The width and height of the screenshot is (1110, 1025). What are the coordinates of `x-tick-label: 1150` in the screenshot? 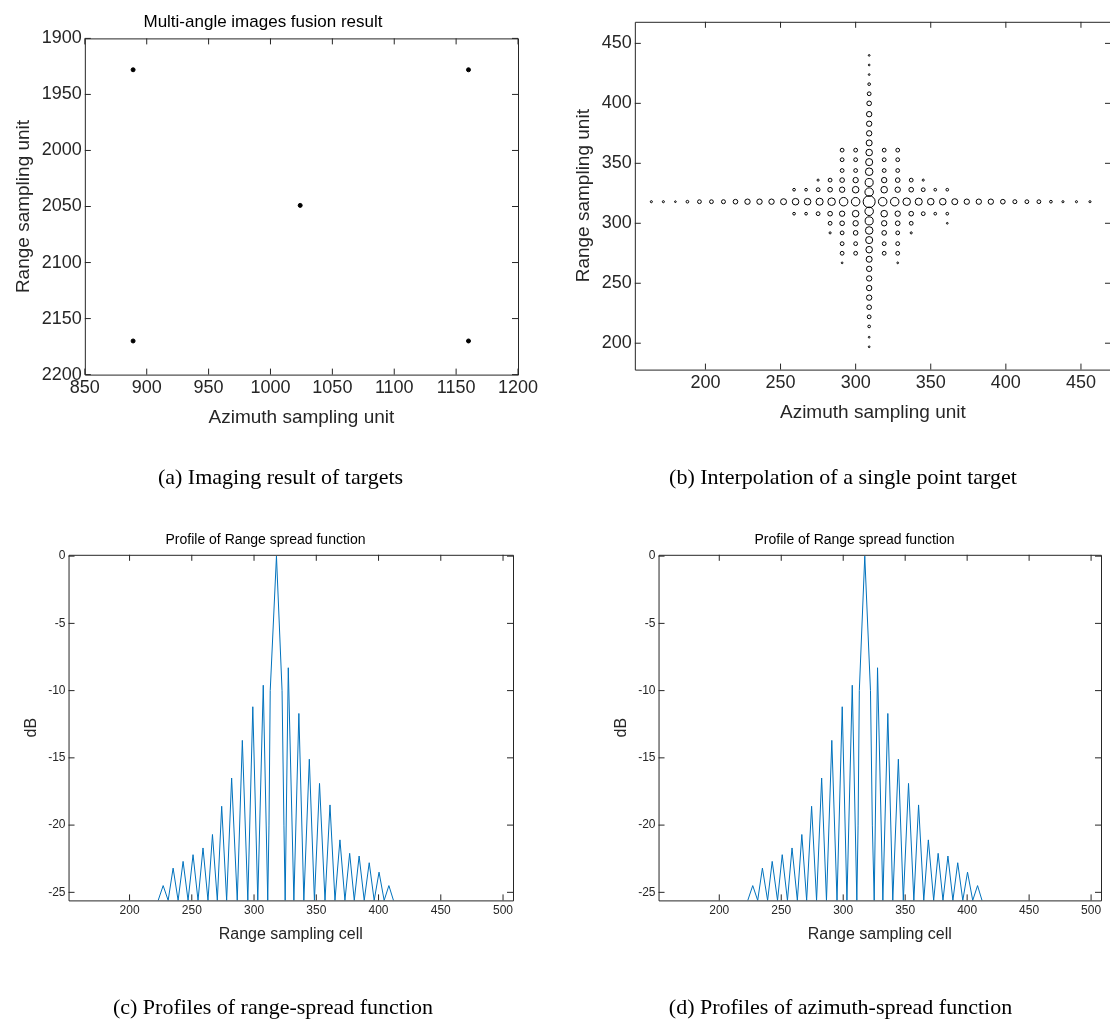 It's located at (456, 387).